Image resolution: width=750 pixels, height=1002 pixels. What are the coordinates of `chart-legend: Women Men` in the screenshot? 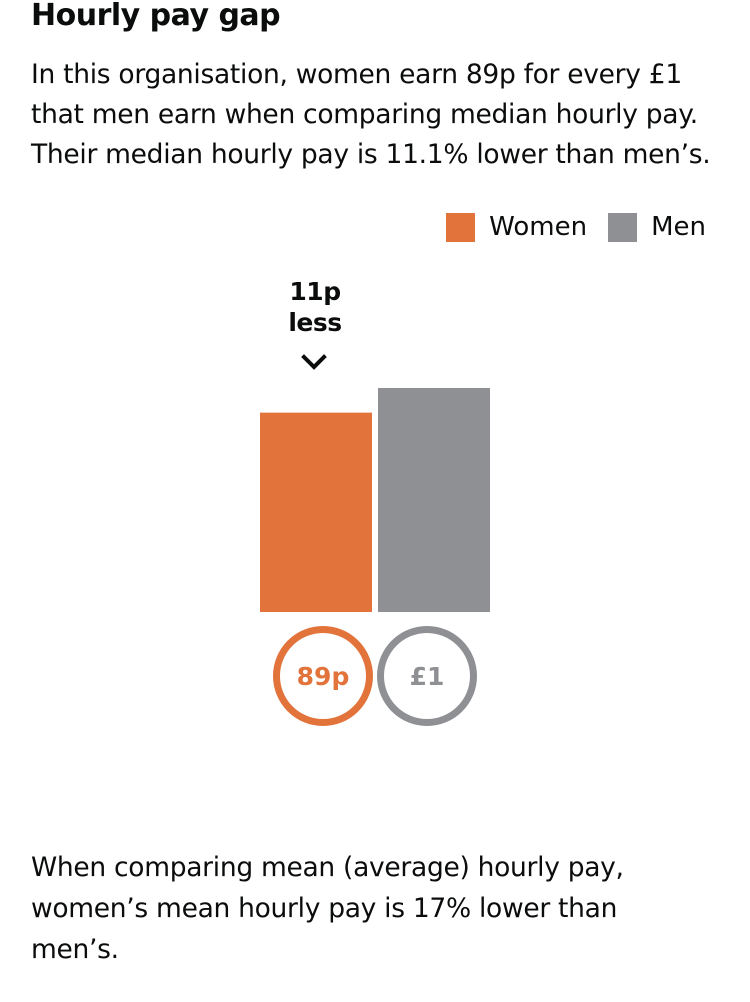 It's located at (576, 227).